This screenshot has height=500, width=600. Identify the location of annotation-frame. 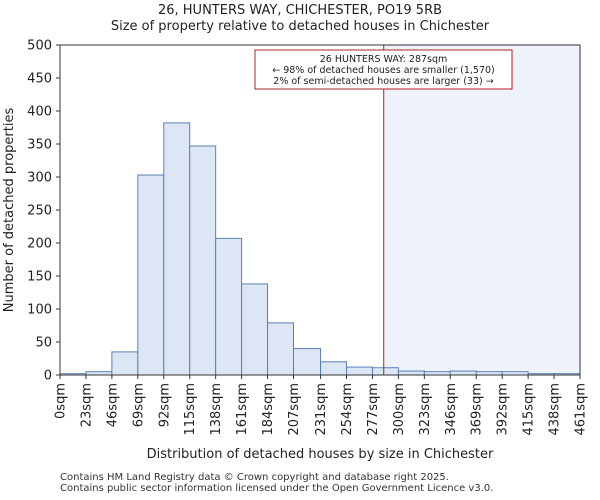
(383, 69).